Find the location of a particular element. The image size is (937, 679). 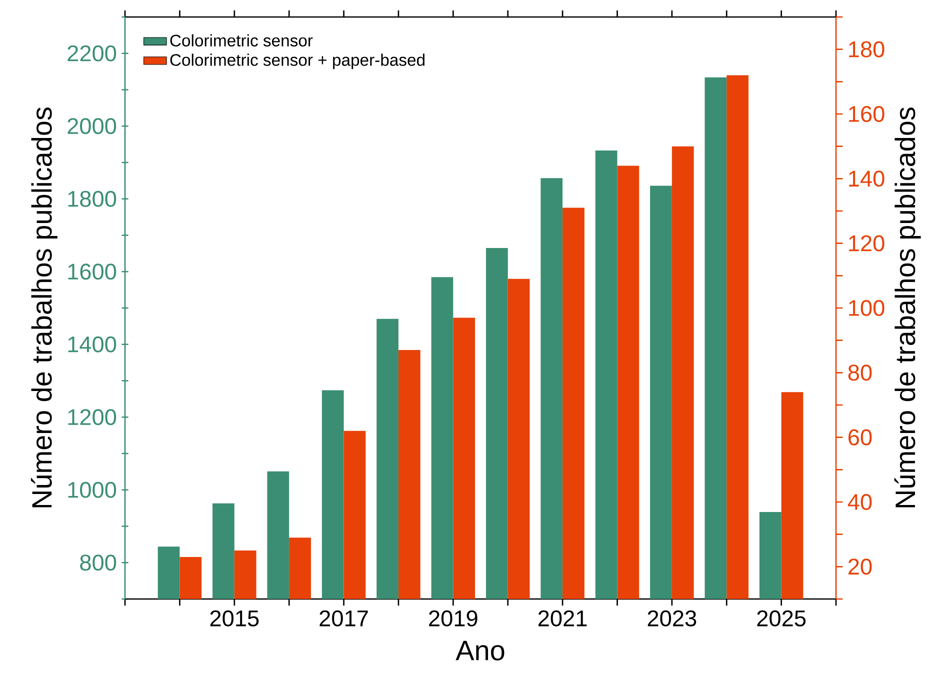

x-tick-label: 2017 is located at coordinates (344, 618).